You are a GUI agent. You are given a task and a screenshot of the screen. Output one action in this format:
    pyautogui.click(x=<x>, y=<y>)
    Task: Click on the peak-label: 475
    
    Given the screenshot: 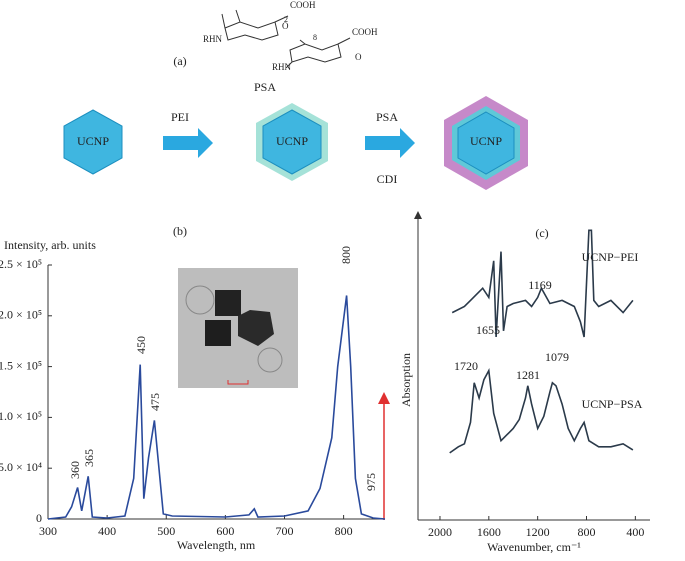 What is the action you would take?
    pyautogui.click(x=155, y=402)
    